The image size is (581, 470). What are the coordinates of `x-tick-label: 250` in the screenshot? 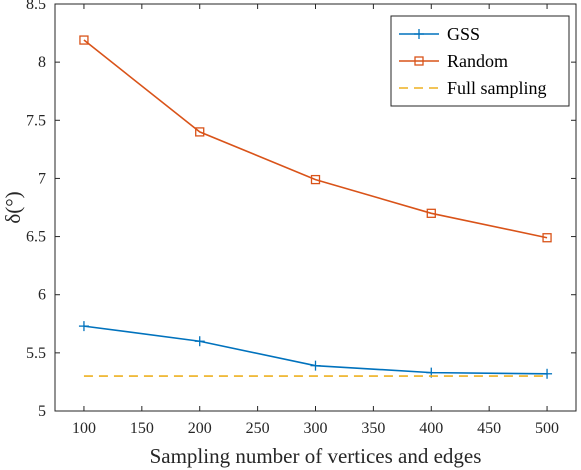 It's located at (258, 428).